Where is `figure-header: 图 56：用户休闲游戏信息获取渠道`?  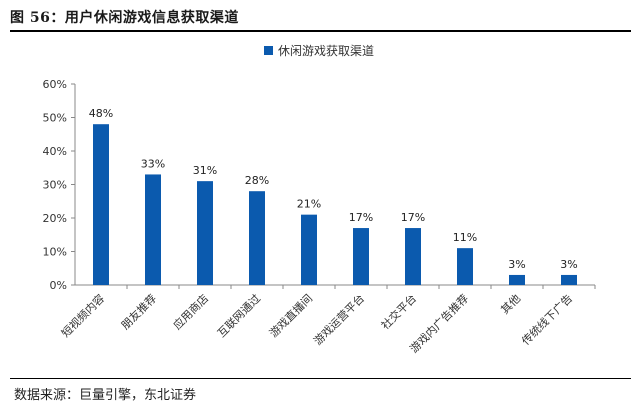
figure-header: 图 56：用户休闲游戏信息获取渠道 is located at coordinates (320, 18).